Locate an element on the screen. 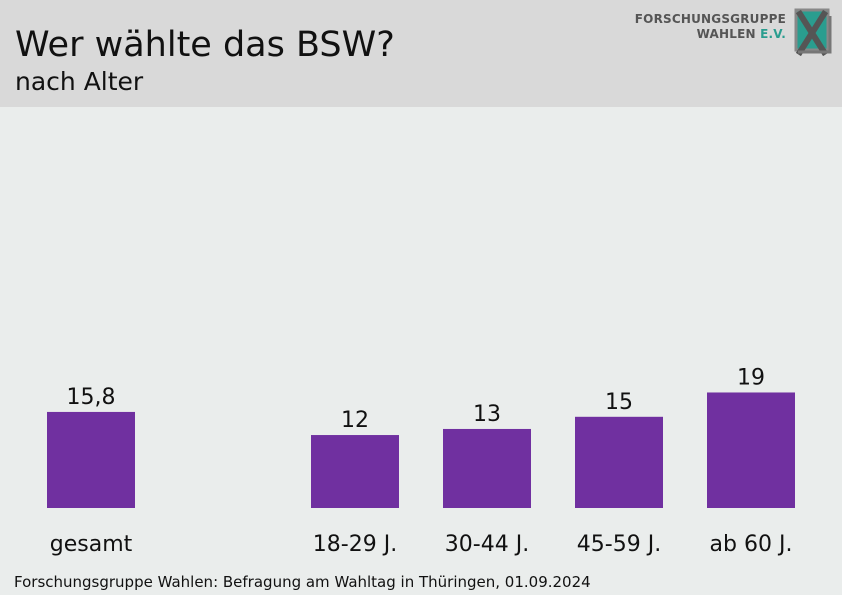  logo: FORSCHUNGSGRUPPE WAHLEN E.V. is located at coordinates (733, 32).